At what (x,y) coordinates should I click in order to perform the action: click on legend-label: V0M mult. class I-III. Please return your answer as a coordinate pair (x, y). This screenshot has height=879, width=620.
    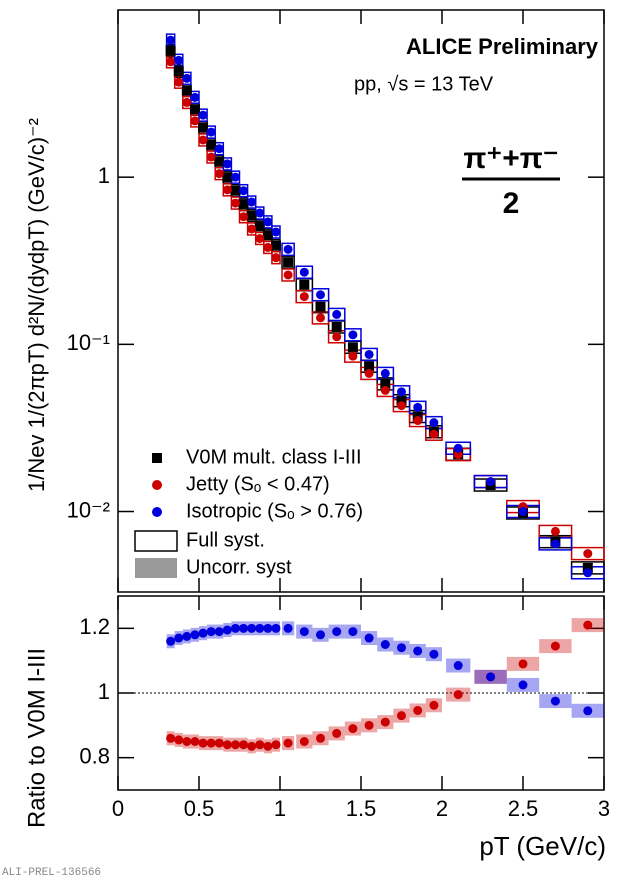
    Looking at the image, I should click on (274, 457).